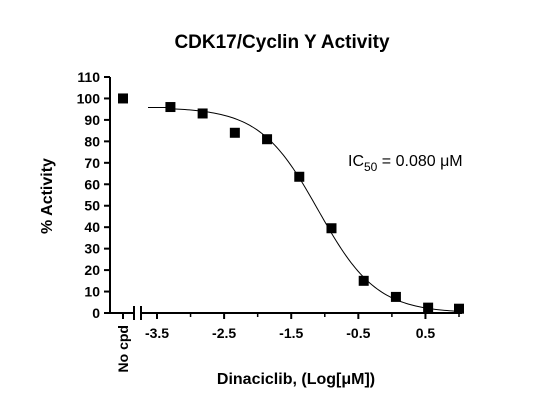  I want to click on y-tick-label: 0, so click(96, 313).